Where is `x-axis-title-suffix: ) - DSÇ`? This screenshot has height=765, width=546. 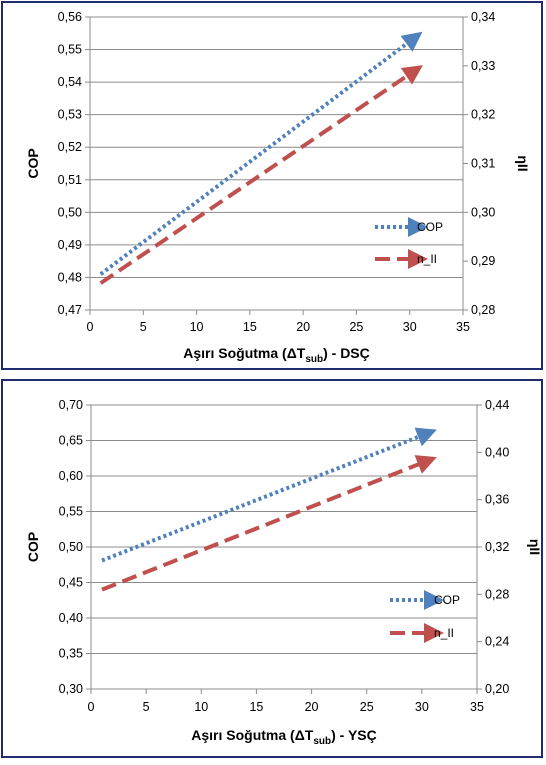
x-axis-title-suffix: ) - DSÇ is located at coordinates (346, 353).